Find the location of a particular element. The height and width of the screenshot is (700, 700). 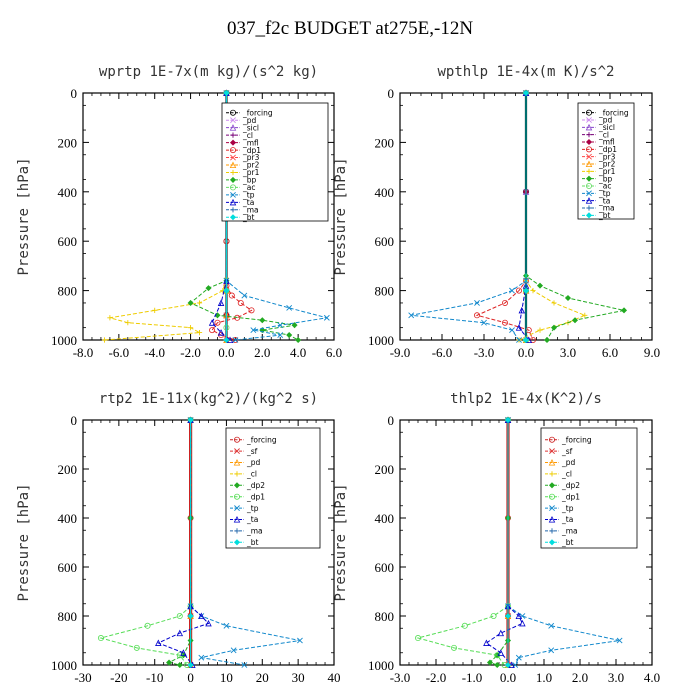

figure-title: 037_f2c BUDGET at275E,-12N is located at coordinates (350, 28).